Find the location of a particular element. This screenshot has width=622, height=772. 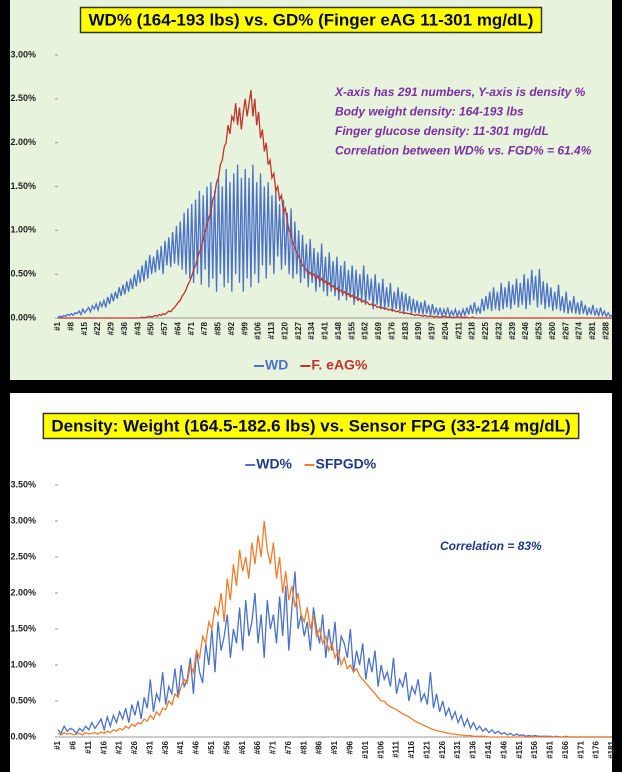

y-tick-label: 3.50% is located at coordinates (23, 484).